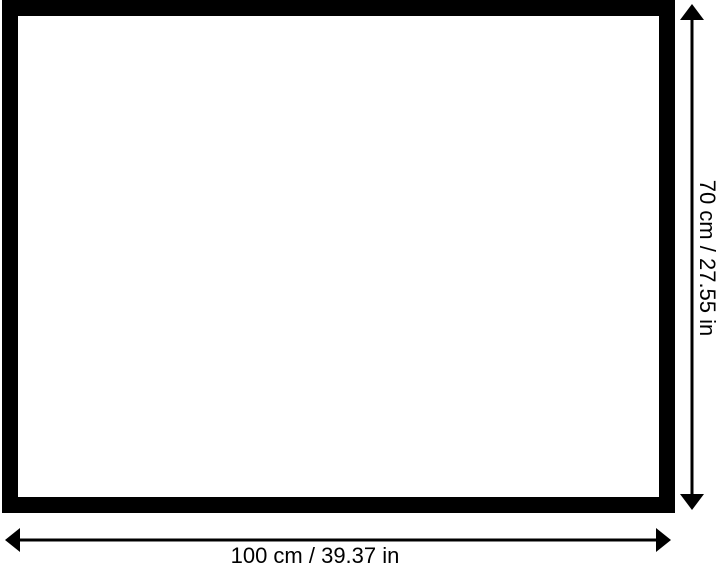 Image resolution: width=720 pixels, height=569 pixels. Describe the element at coordinates (338, 540) in the screenshot. I see `width-arrow` at that location.